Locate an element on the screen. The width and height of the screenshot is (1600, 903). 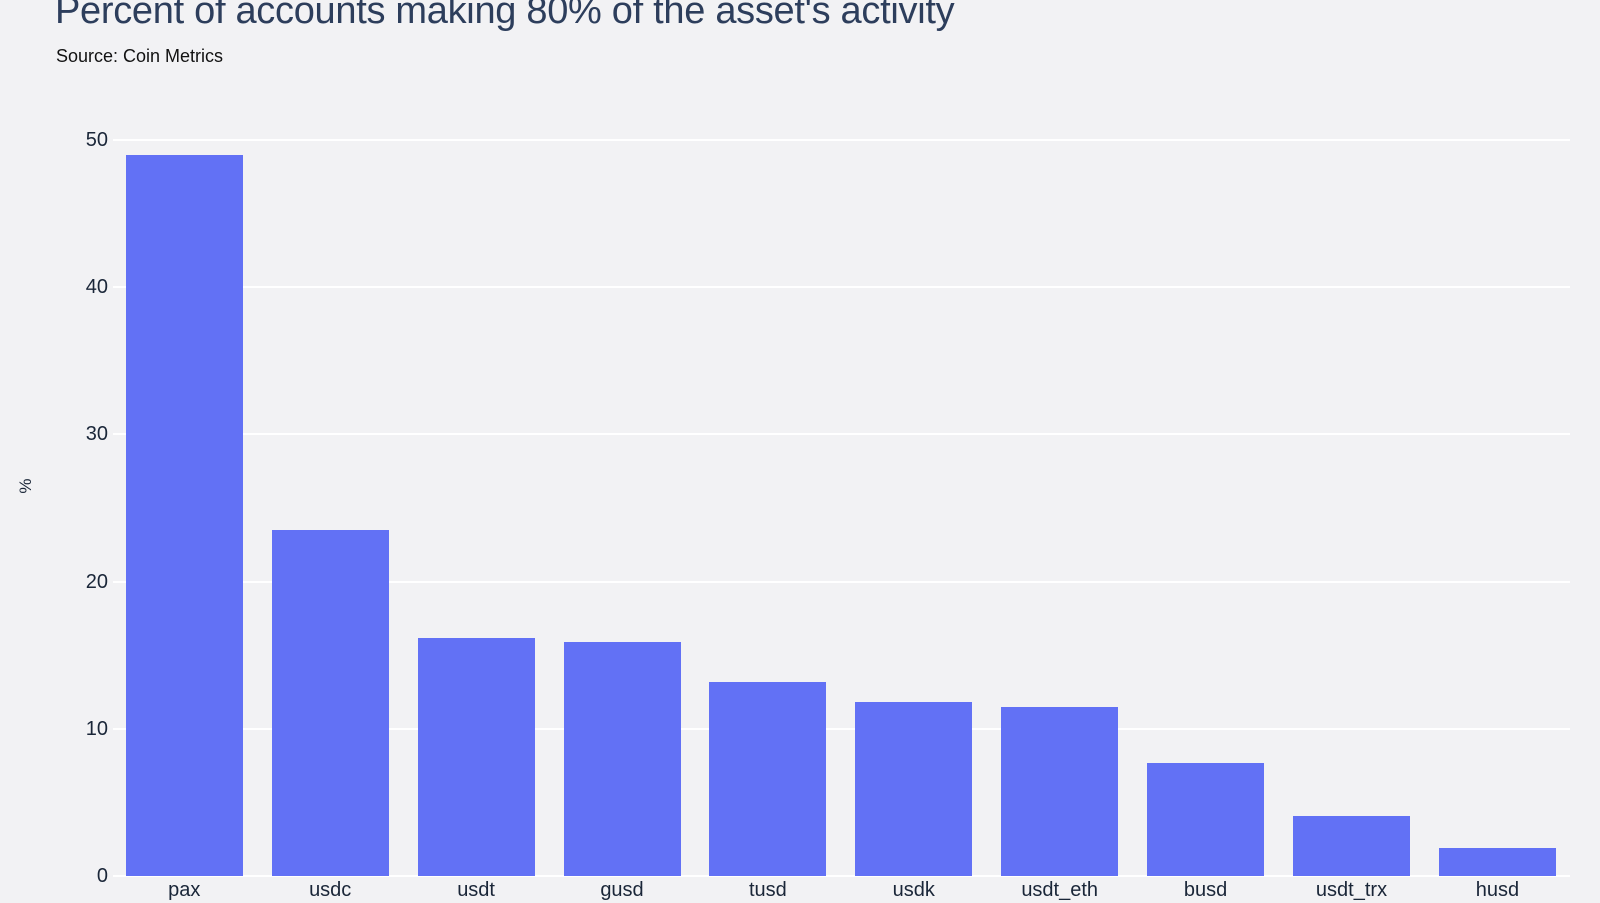
bar-gusd is located at coordinates (622, 758).